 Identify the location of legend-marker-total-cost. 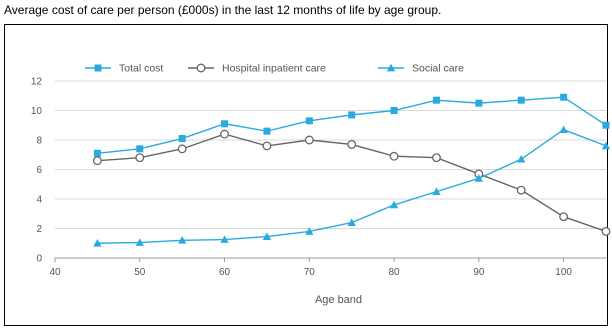
(98, 68).